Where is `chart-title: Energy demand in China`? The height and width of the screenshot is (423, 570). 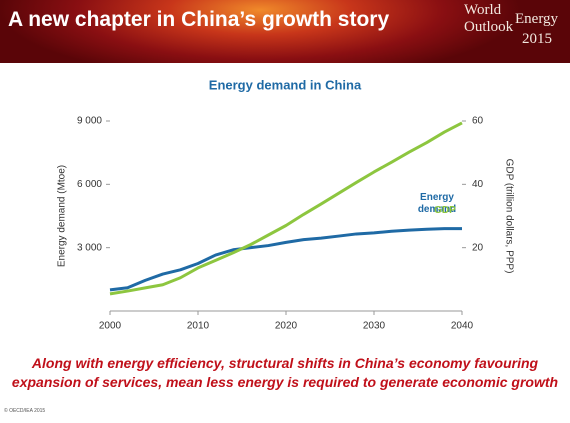 chart-title: Energy demand in China is located at coordinates (285, 84).